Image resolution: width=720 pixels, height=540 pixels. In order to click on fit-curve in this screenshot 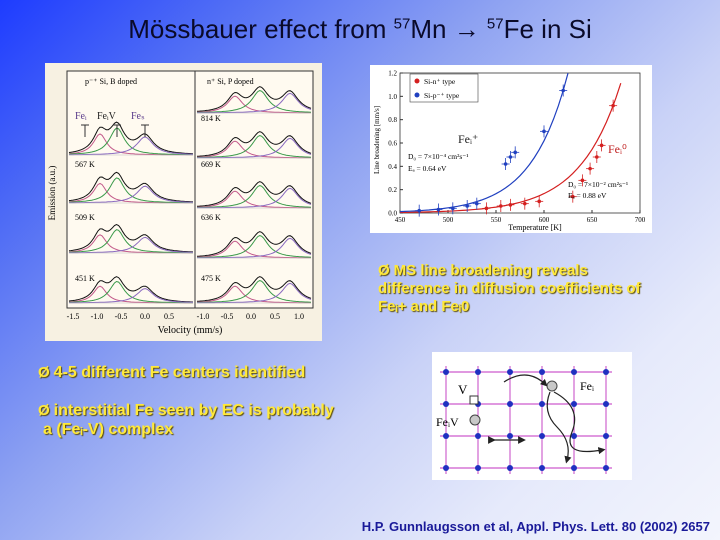, I will do `click(484, 143)`.